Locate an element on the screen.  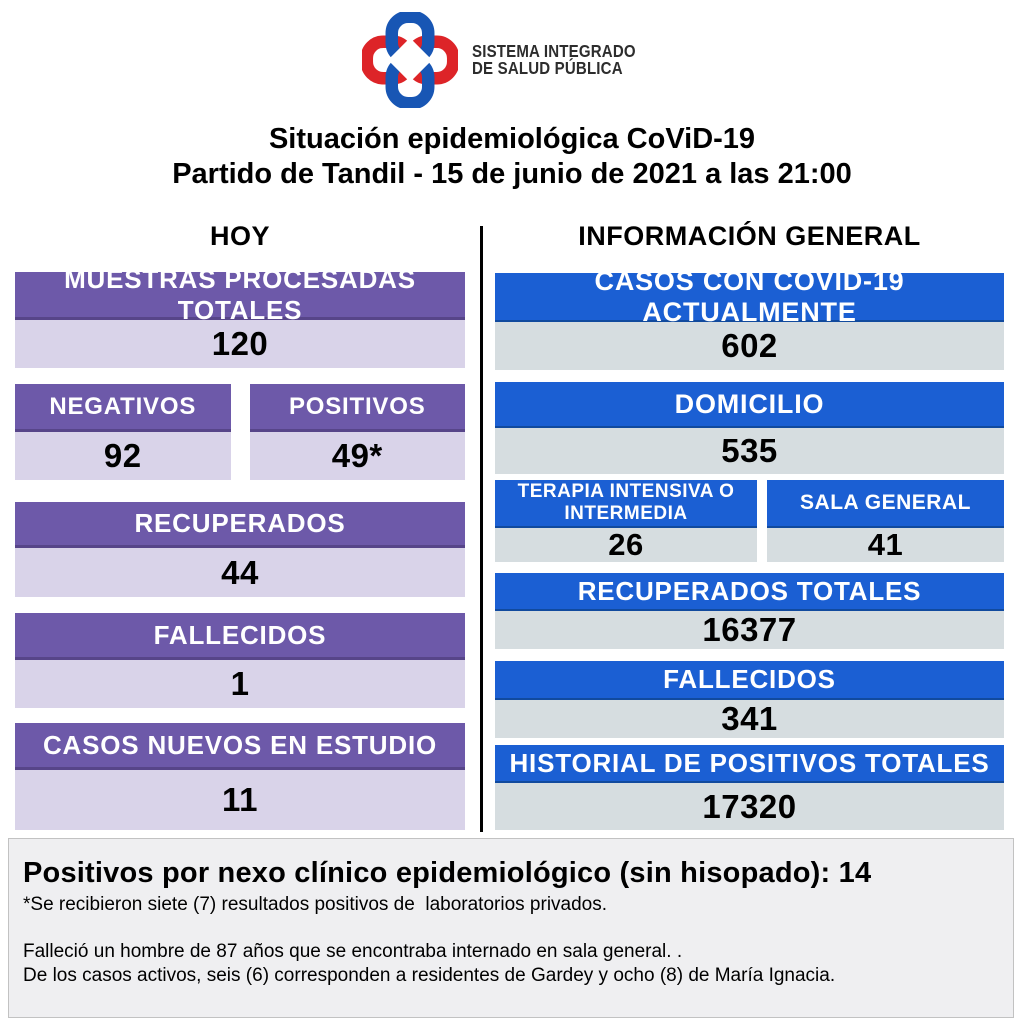
stat-terapia-intensiva: TERAPIA INTENSIVA O INTERMEDIA 26 is located at coordinates (626, 521).